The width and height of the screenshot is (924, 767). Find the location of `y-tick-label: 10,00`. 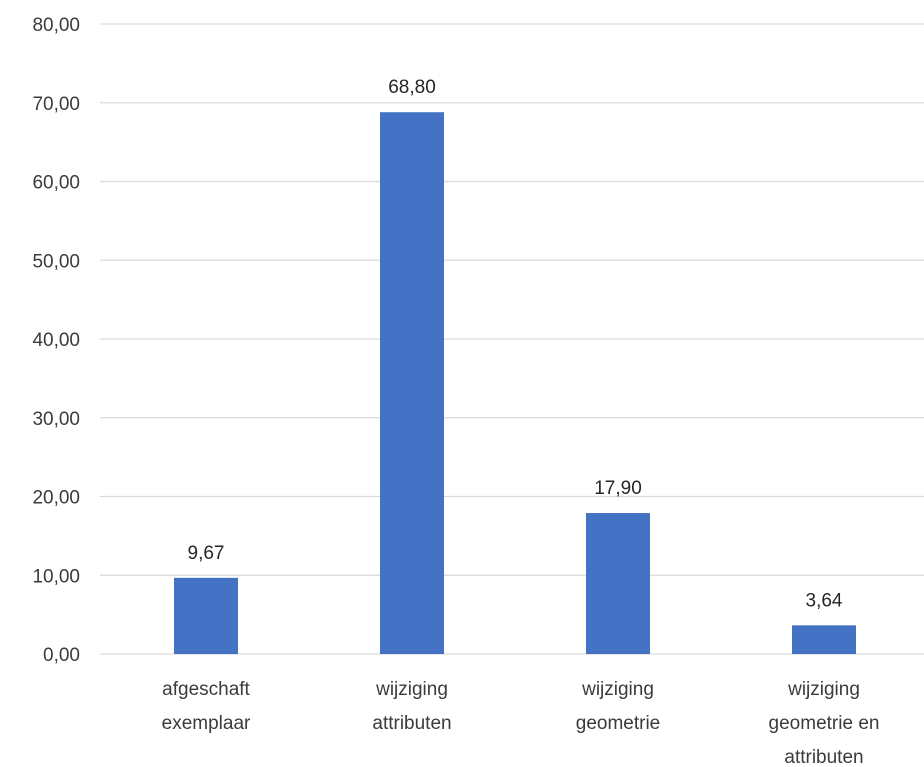

y-tick-label: 10,00 is located at coordinates (56, 576).